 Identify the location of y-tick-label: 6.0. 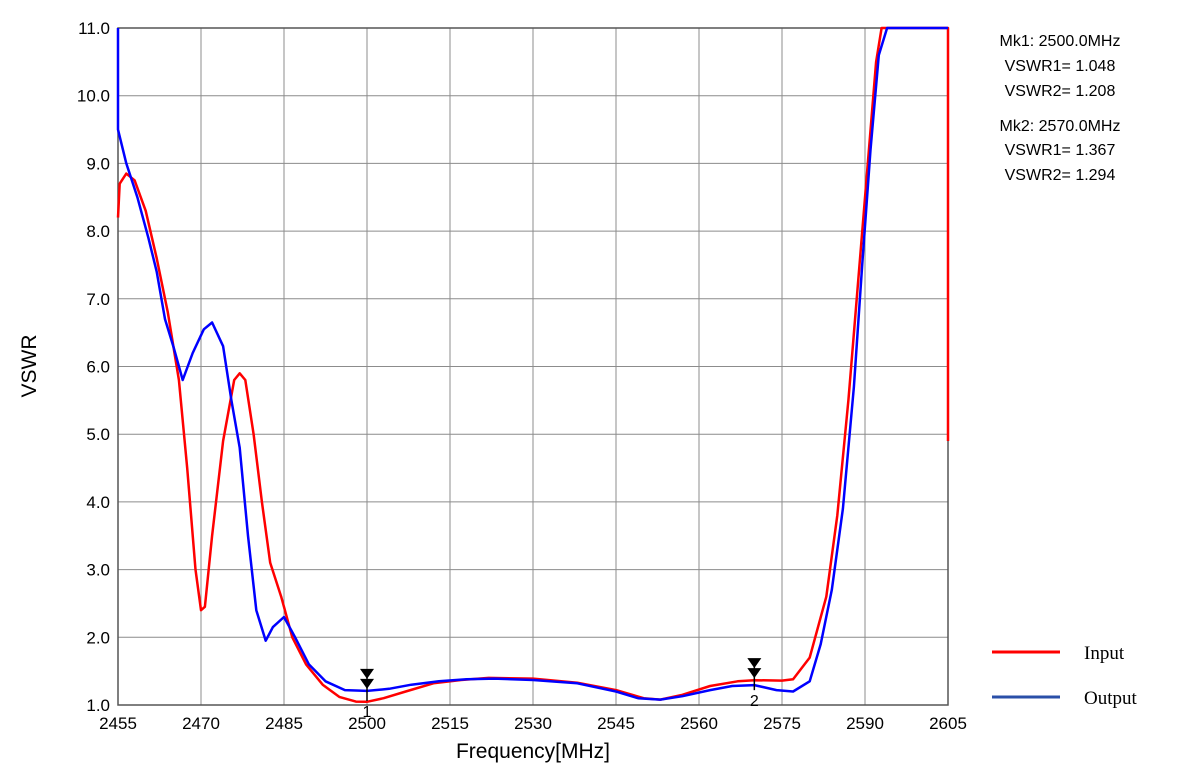
(98, 367).